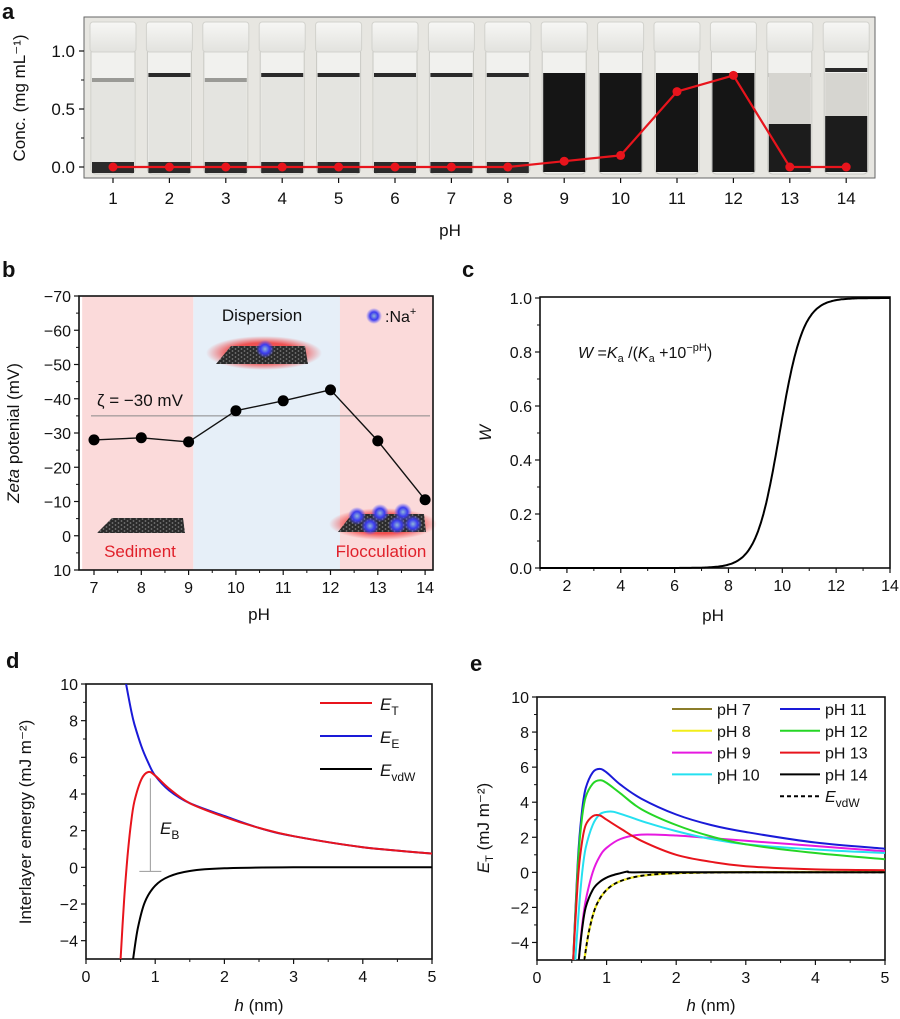 The width and height of the screenshot is (900, 1019). Describe the element at coordinates (846, 732) in the screenshot. I see `legend-label-ph-12: pH 12` at that location.